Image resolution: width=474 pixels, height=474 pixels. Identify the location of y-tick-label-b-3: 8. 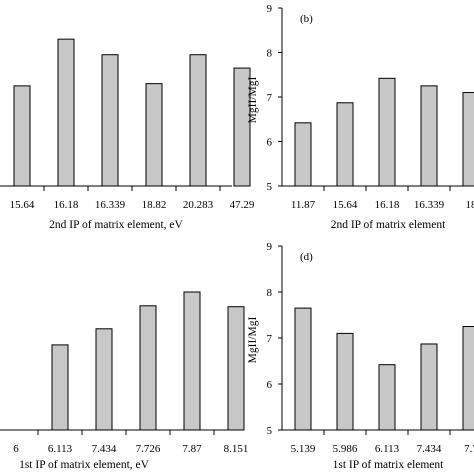
(270, 54).